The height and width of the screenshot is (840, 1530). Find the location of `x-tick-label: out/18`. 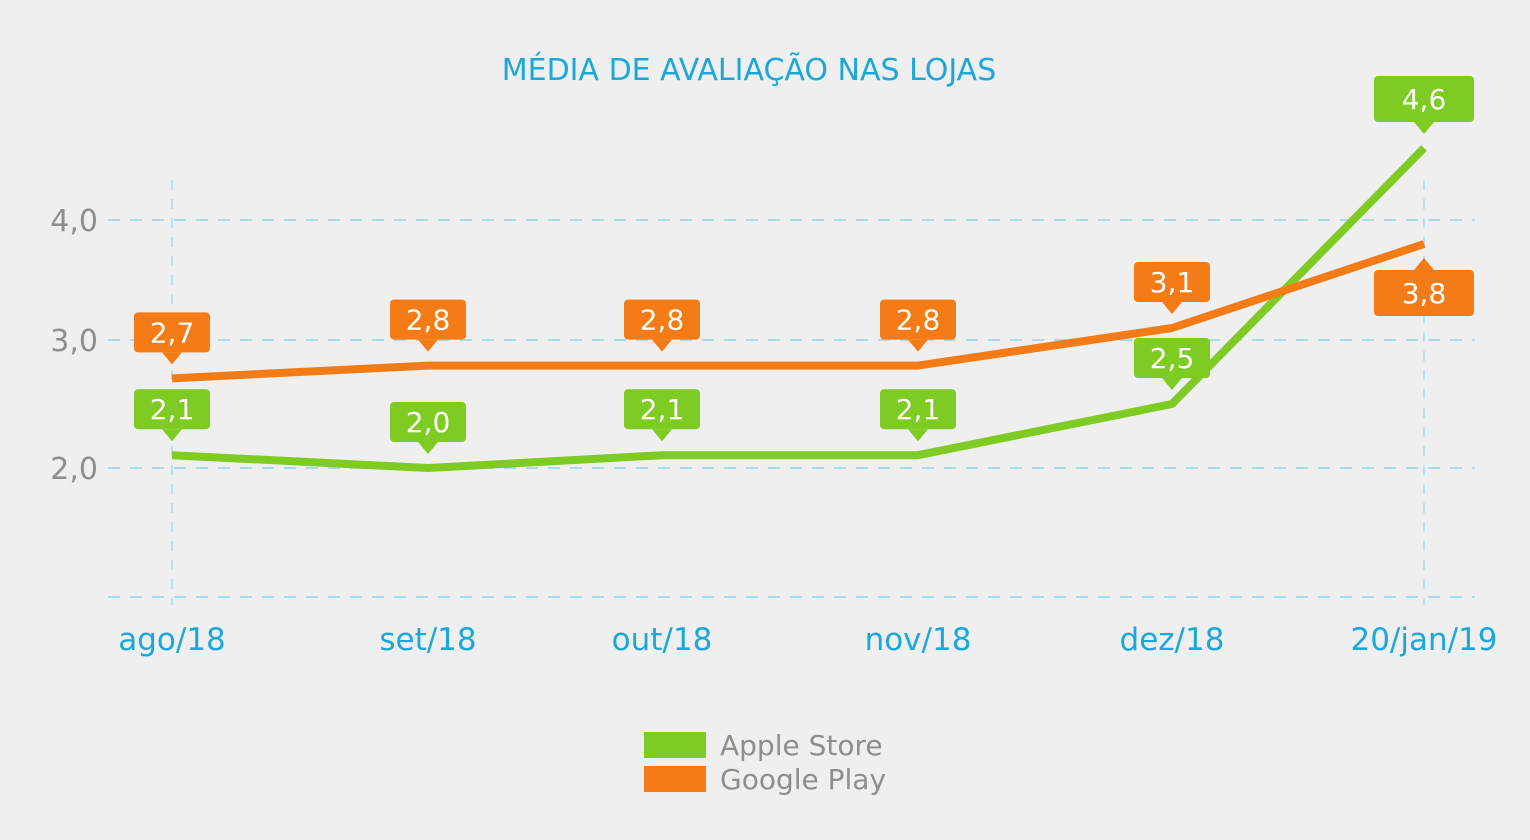

x-tick-label: out/18 is located at coordinates (662, 640).